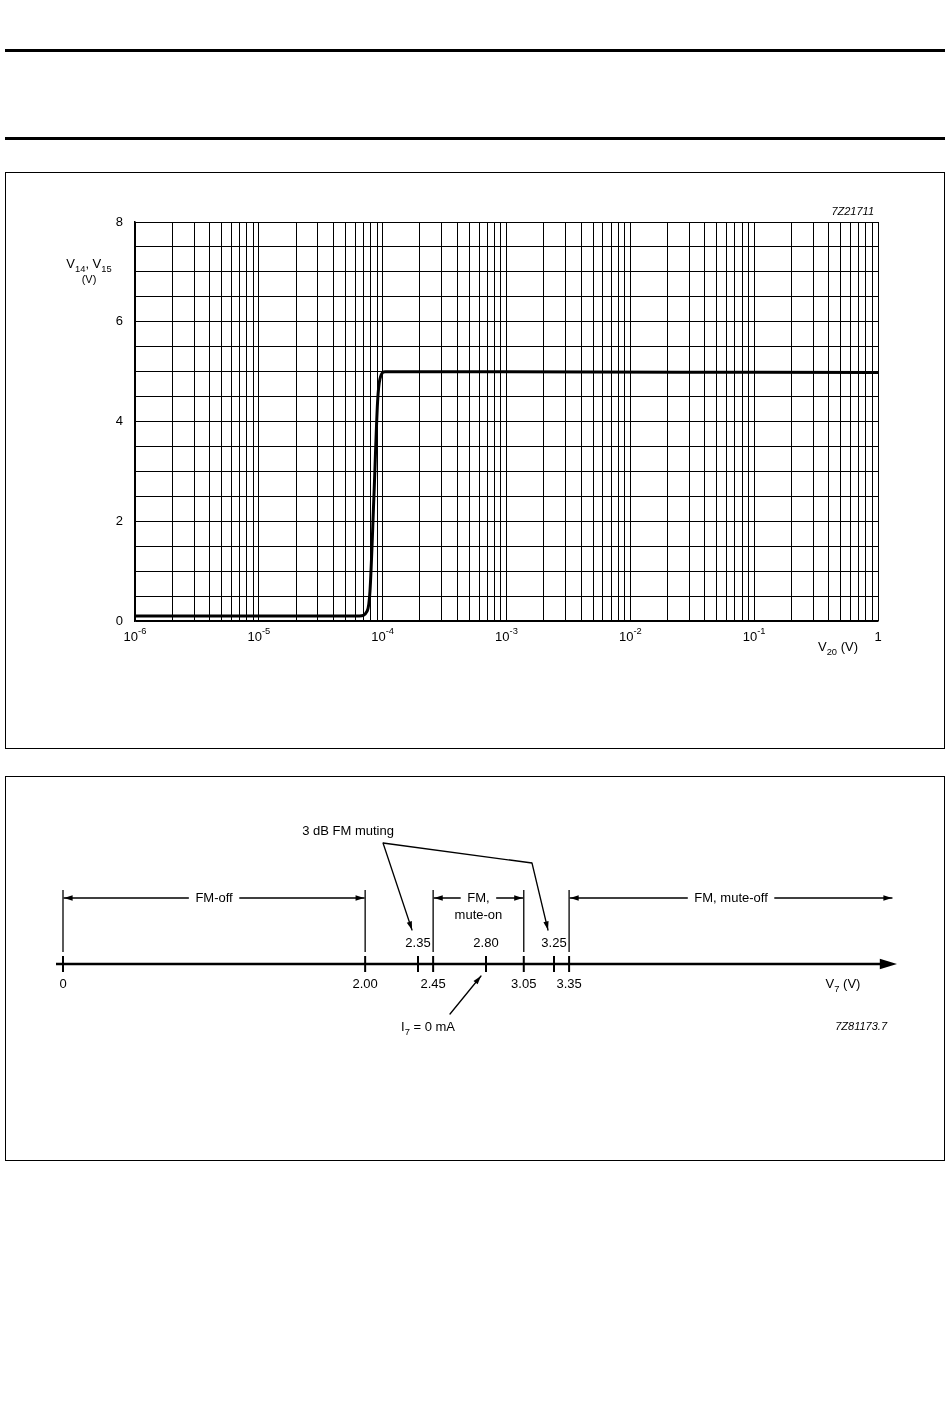 The image size is (950, 1418). I want to click on y-tick-label: 8, so click(119, 221).